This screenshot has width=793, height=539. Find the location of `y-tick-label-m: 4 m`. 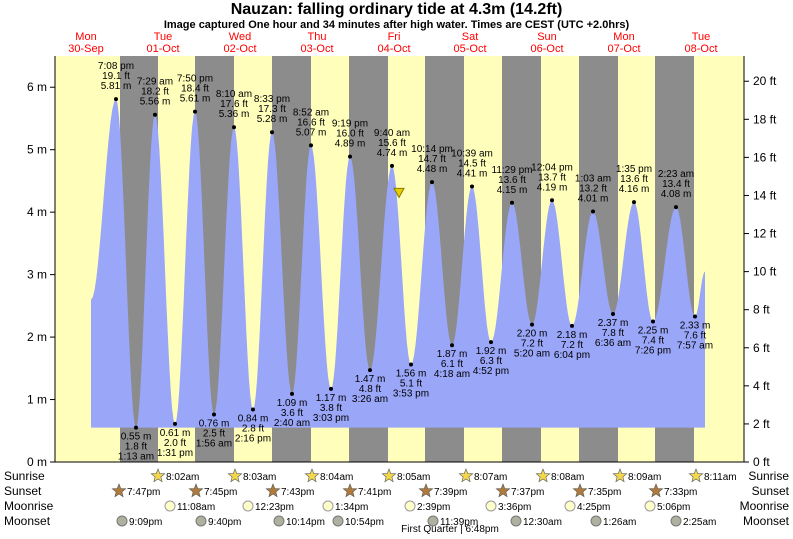

y-tick-label-m: 4 m is located at coordinates (37, 212).